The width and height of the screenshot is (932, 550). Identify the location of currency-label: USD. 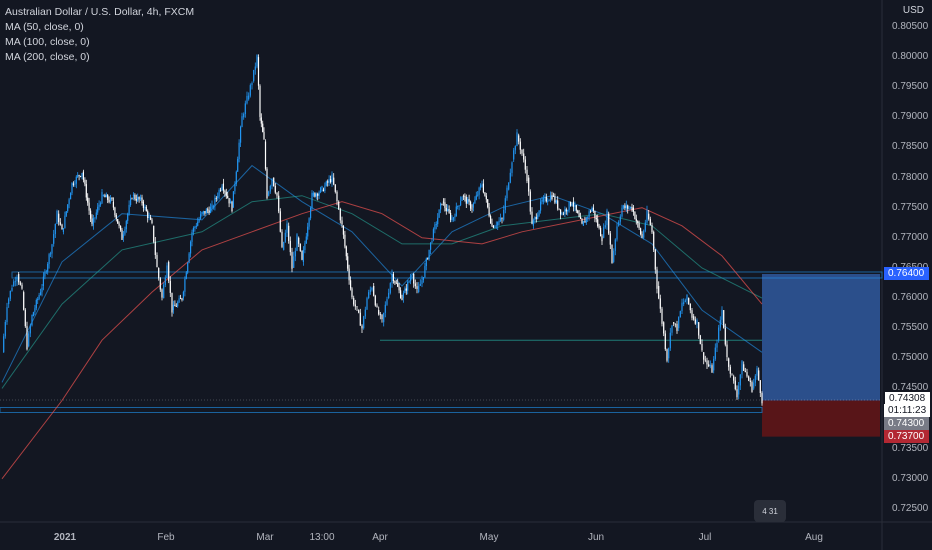
(913, 10).